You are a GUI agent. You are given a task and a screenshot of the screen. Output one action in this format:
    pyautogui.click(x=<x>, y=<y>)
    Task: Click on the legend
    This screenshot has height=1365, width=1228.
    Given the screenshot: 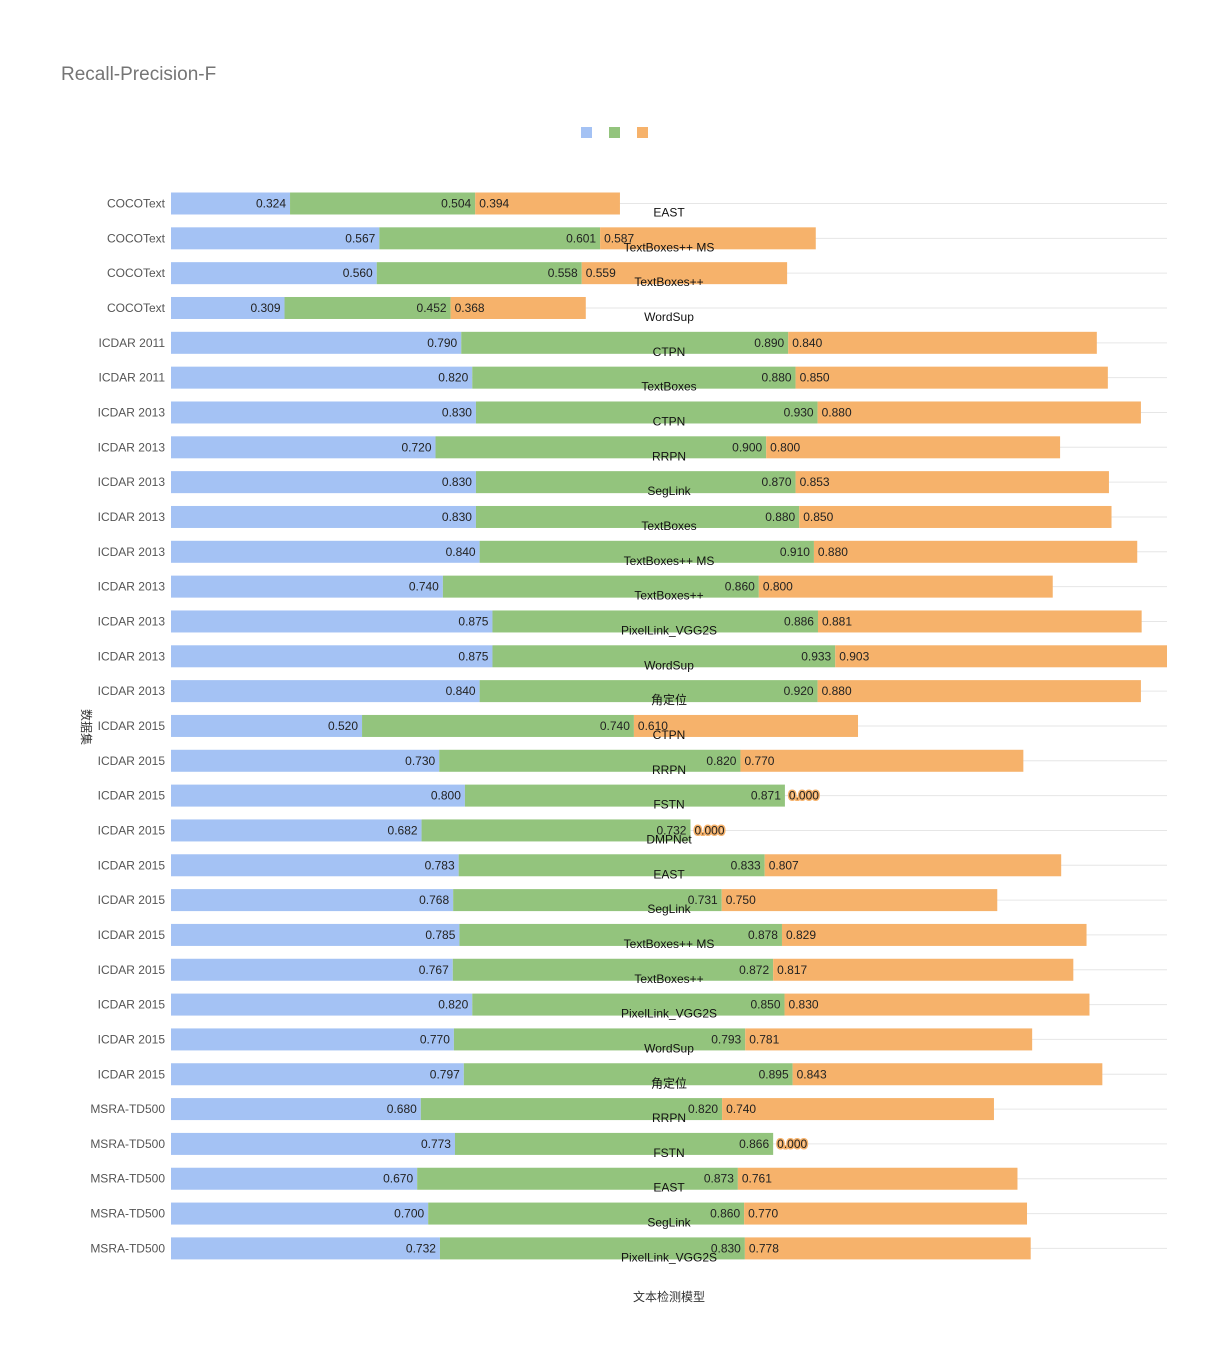 What is the action you would take?
    pyautogui.click(x=614, y=132)
    